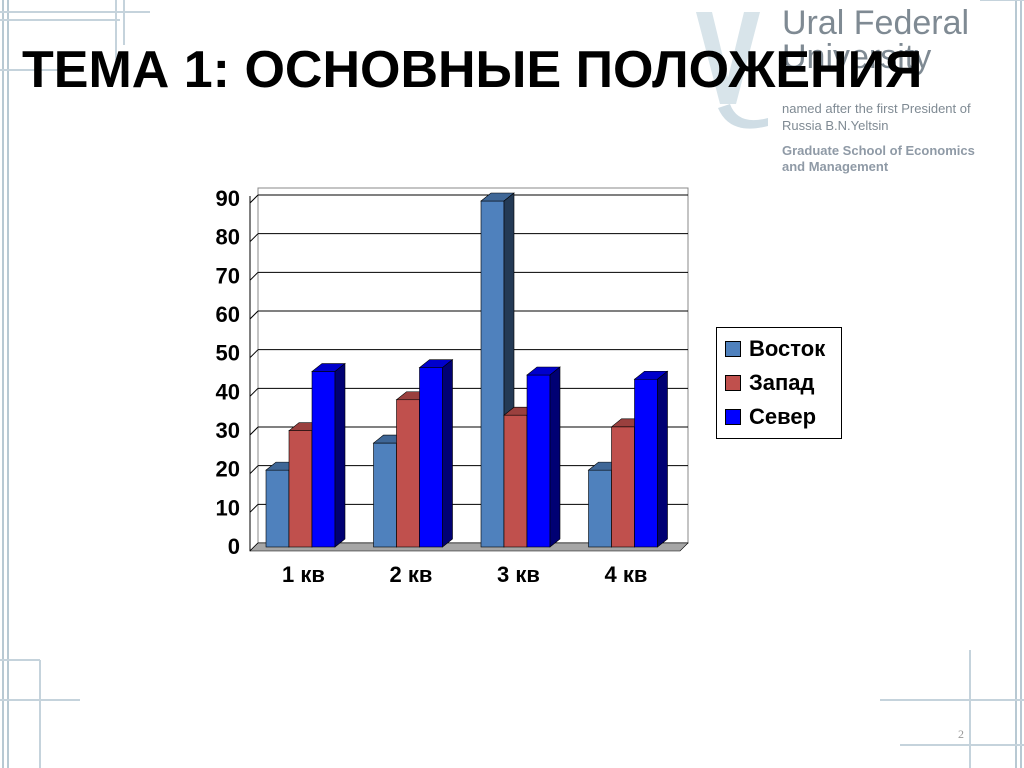  I want to click on y-tick-label: 80, so click(228, 237).